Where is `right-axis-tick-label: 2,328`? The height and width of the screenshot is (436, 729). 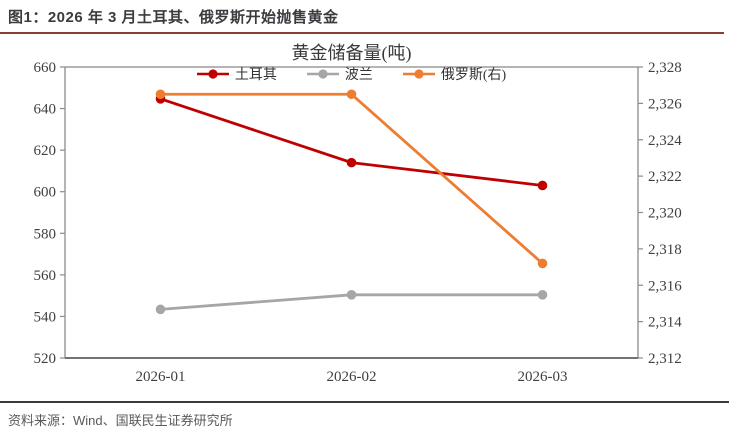 right-axis-tick-label: 2,328 is located at coordinates (665, 68).